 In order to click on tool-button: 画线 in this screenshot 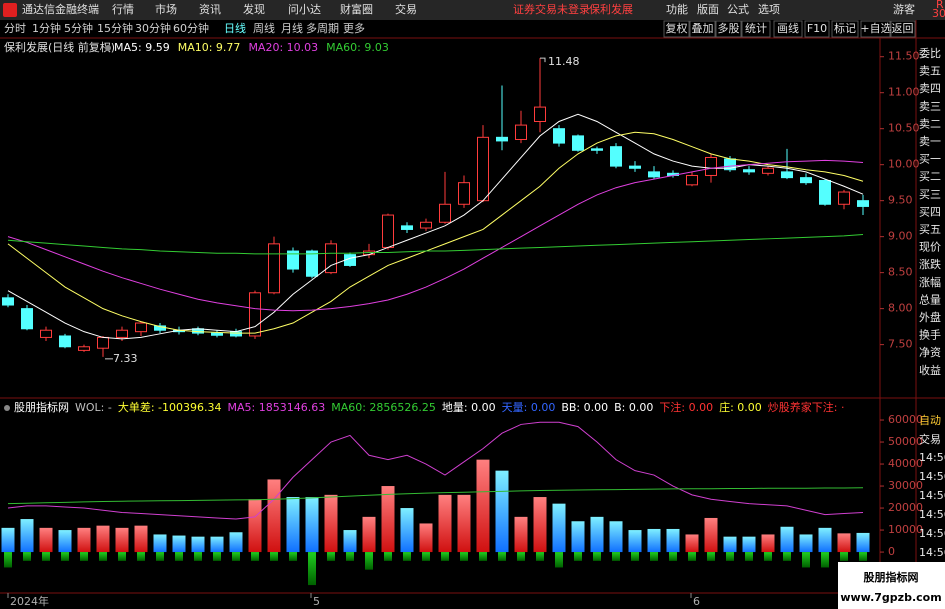, I will do `click(788, 28)`.